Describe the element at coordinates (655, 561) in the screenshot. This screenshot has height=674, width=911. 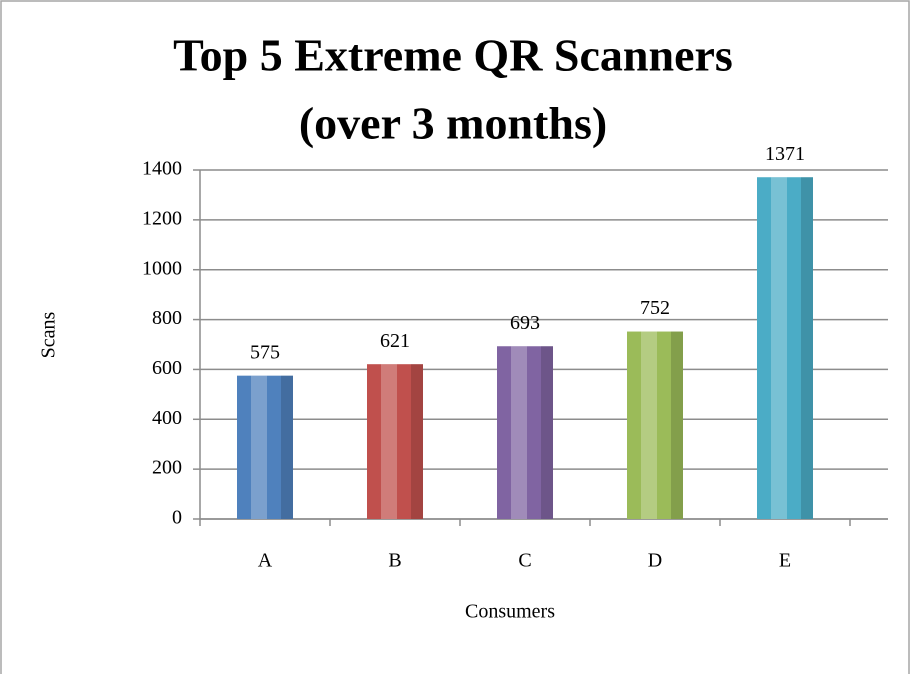
I see `x-tick-label: D` at that location.